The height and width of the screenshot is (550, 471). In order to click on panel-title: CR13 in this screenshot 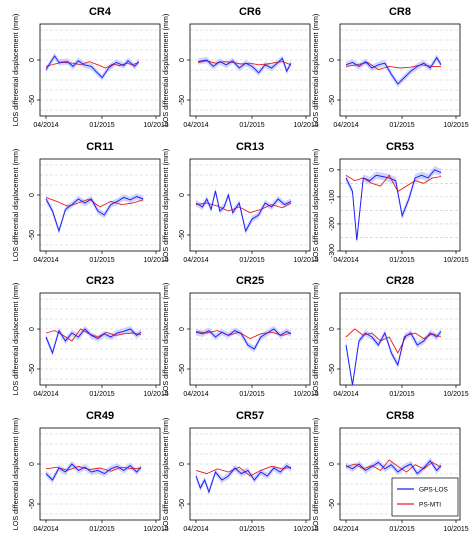, I will do `click(250, 147)`.